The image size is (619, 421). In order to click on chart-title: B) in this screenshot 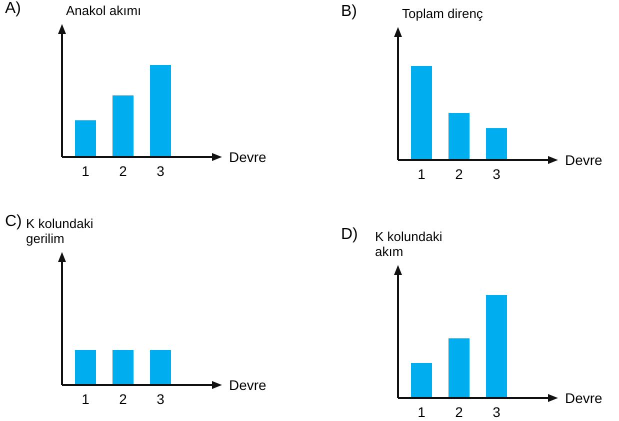, I will do `click(349, 11)`.